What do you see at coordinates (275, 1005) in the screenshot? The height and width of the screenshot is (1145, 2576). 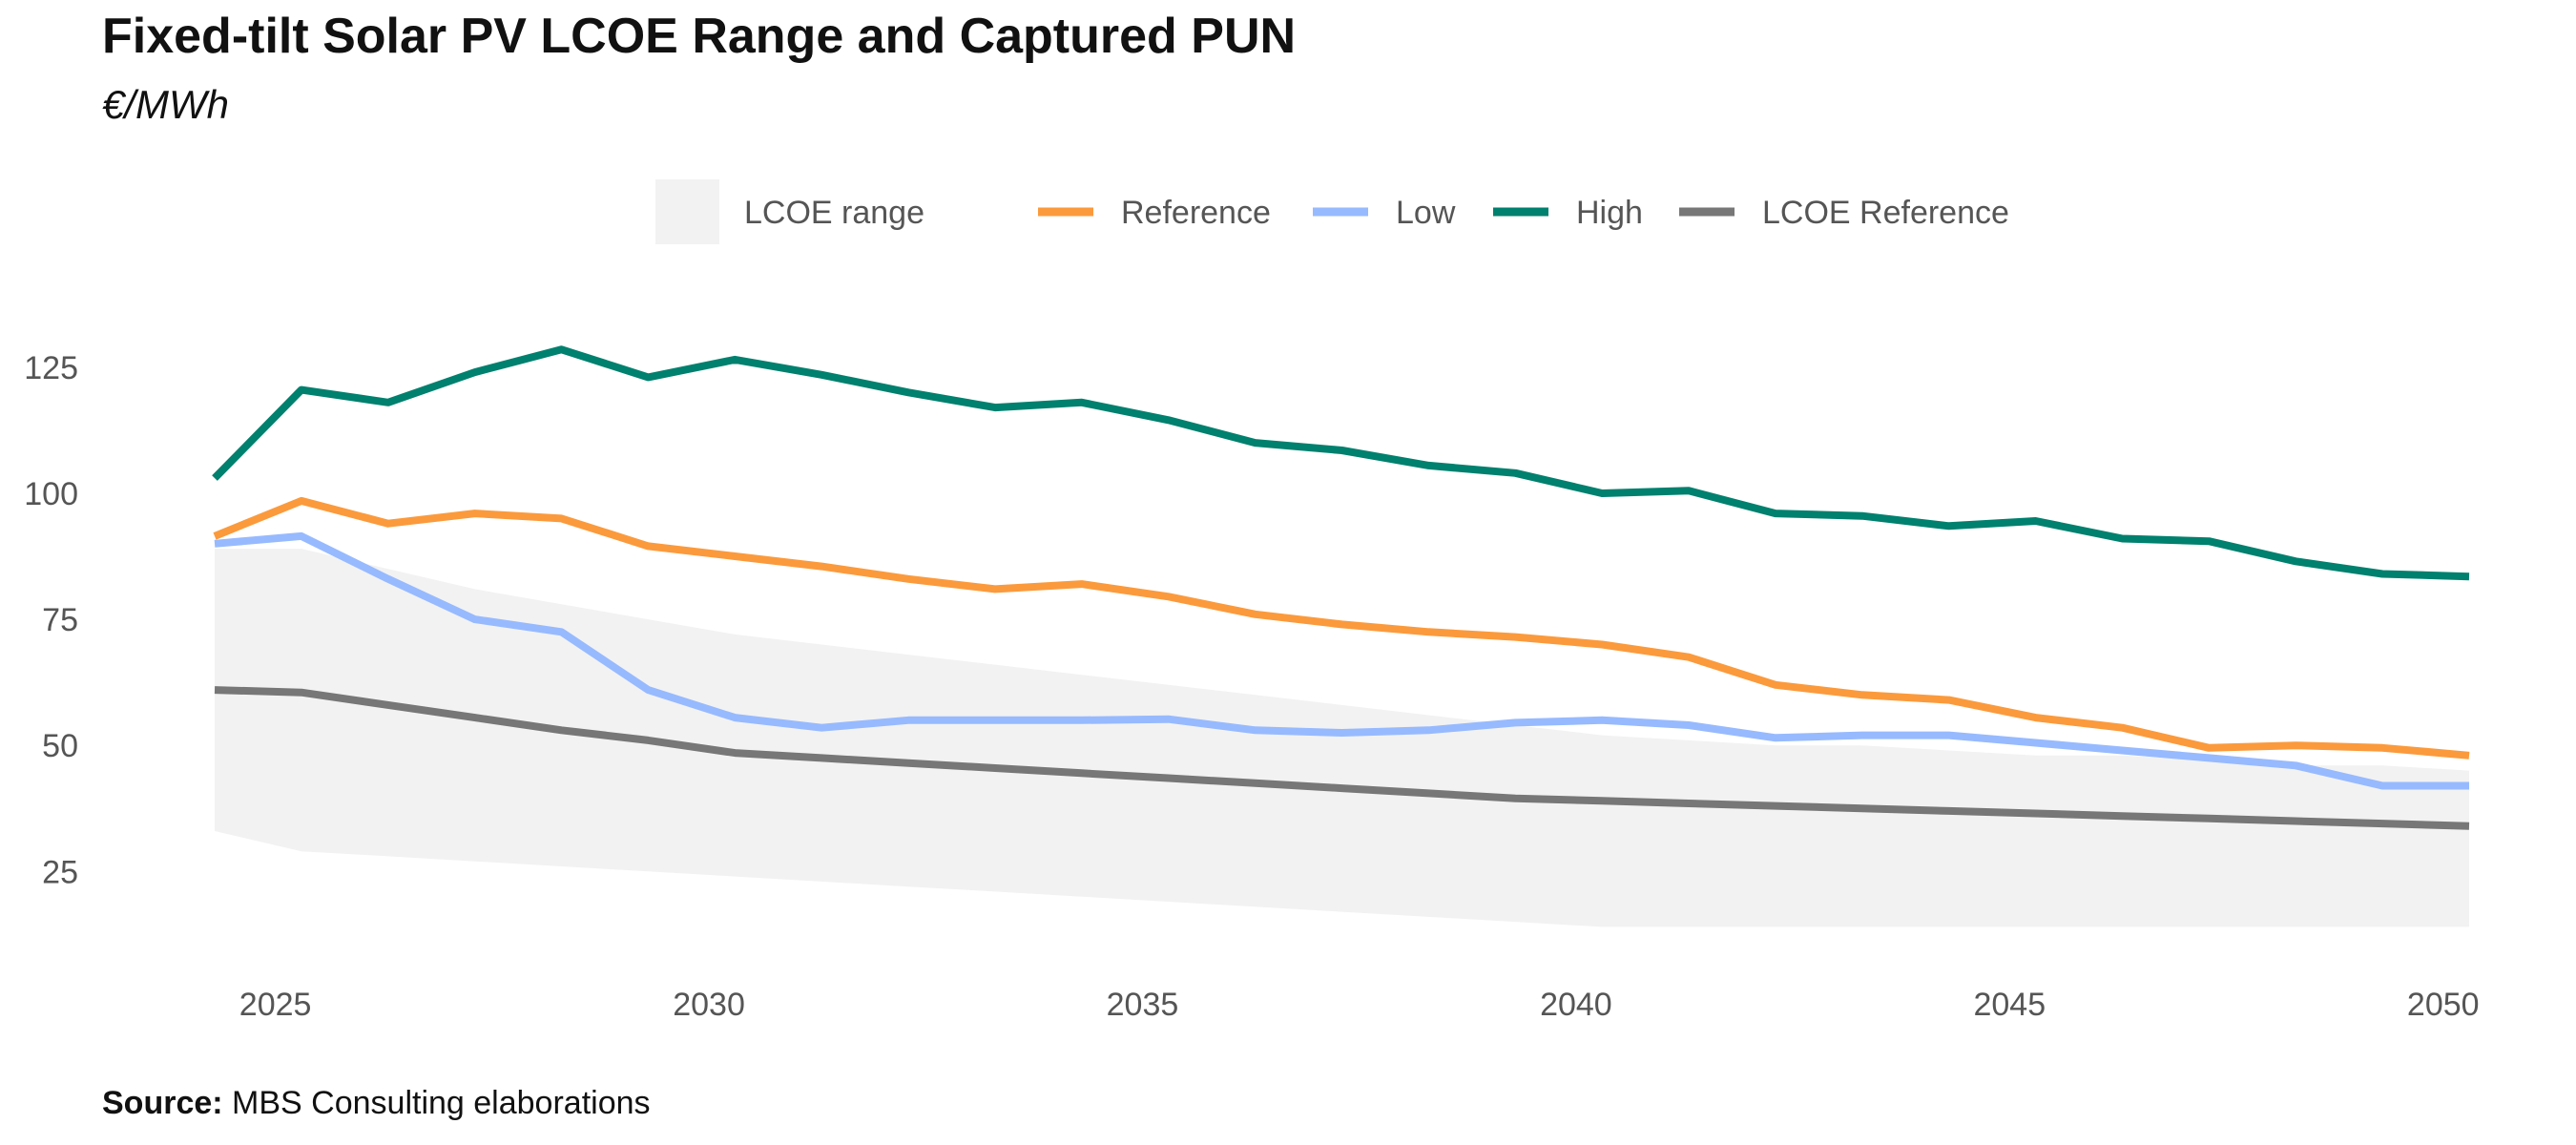 I see `x-tick-label: 2025` at bounding box center [275, 1005].